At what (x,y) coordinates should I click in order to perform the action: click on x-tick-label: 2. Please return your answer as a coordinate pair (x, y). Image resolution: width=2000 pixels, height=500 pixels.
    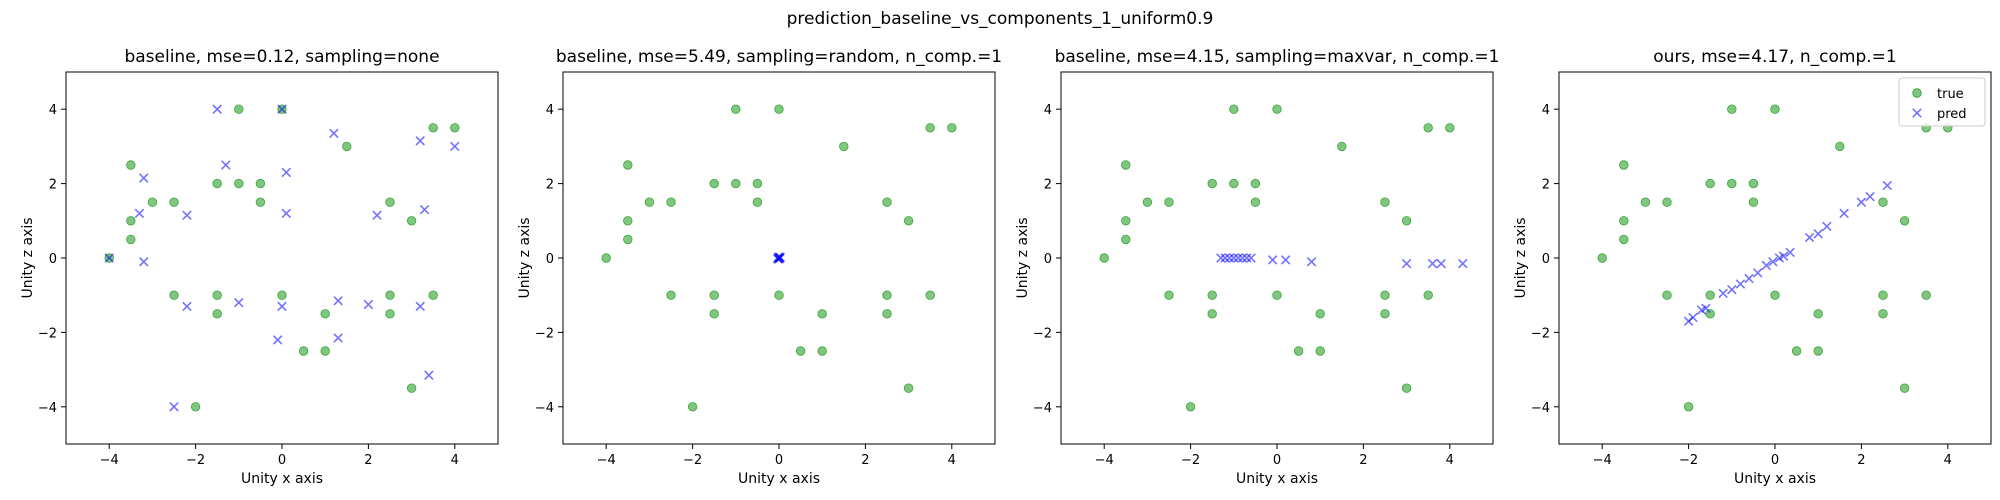
    Looking at the image, I should click on (368, 460).